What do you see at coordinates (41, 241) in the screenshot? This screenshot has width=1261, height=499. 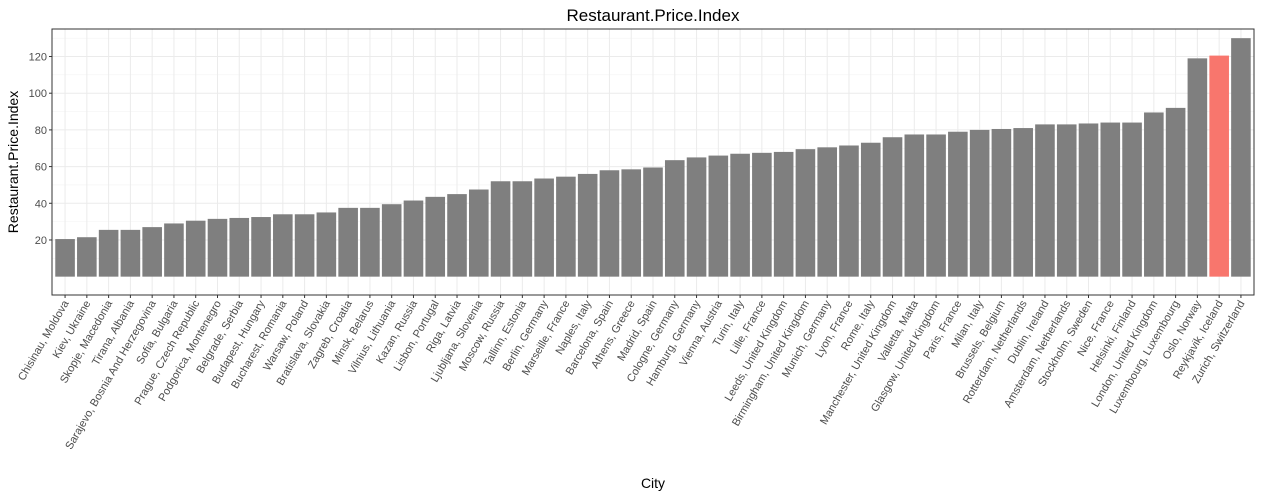 I see `y-tick-label: 20` at bounding box center [41, 241].